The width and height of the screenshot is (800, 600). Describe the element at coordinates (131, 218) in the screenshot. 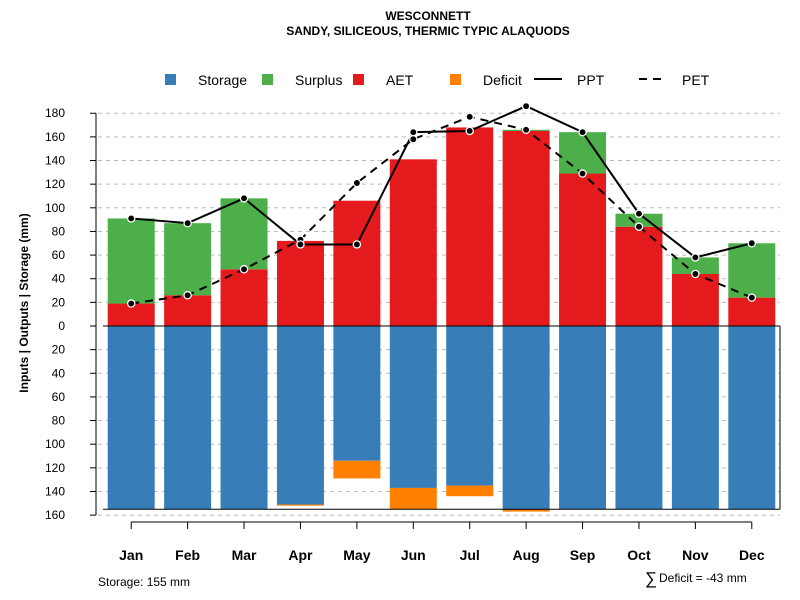

I see `ppt-point-jan` at that location.